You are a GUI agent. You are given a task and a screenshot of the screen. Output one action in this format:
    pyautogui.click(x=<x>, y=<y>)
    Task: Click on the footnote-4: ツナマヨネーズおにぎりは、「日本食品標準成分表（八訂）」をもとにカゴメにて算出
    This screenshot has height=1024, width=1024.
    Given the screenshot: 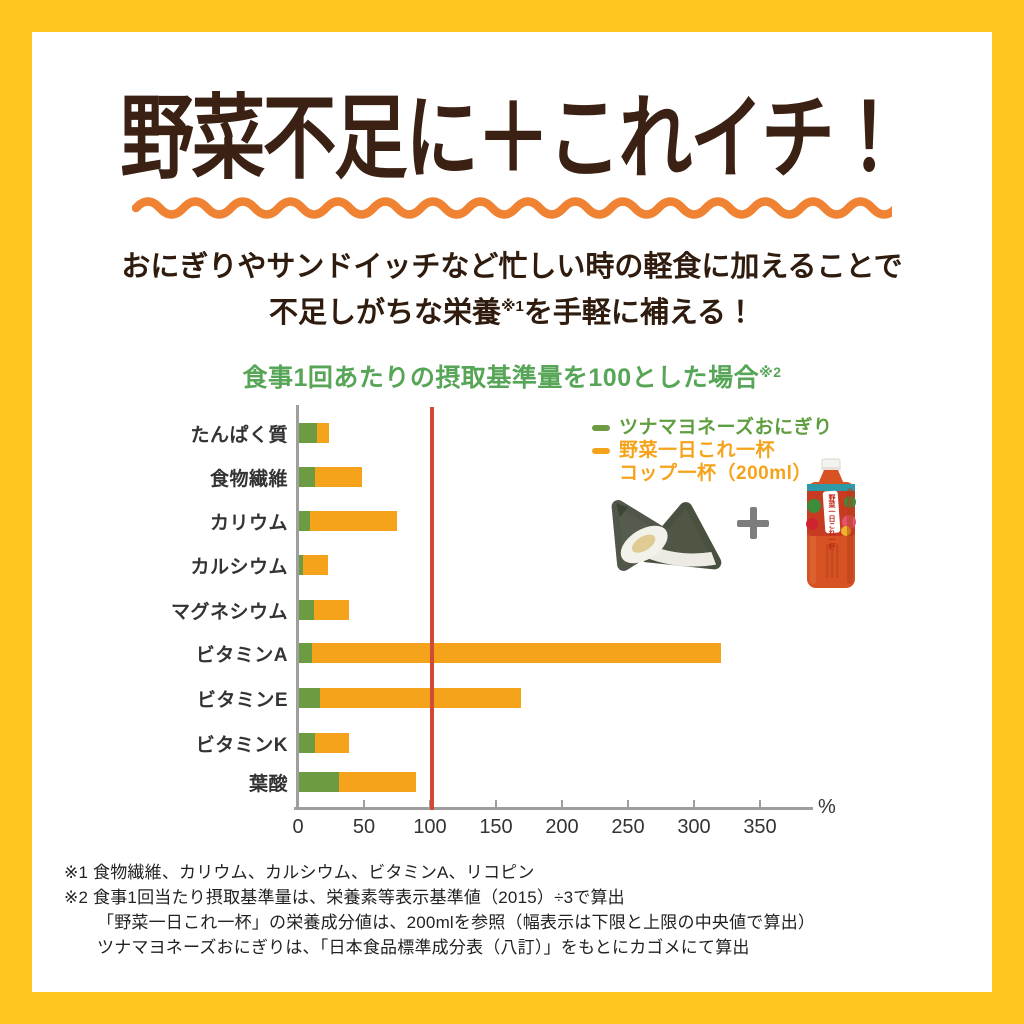 What is the action you would take?
    pyautogui.click(x=423, y=947)
    